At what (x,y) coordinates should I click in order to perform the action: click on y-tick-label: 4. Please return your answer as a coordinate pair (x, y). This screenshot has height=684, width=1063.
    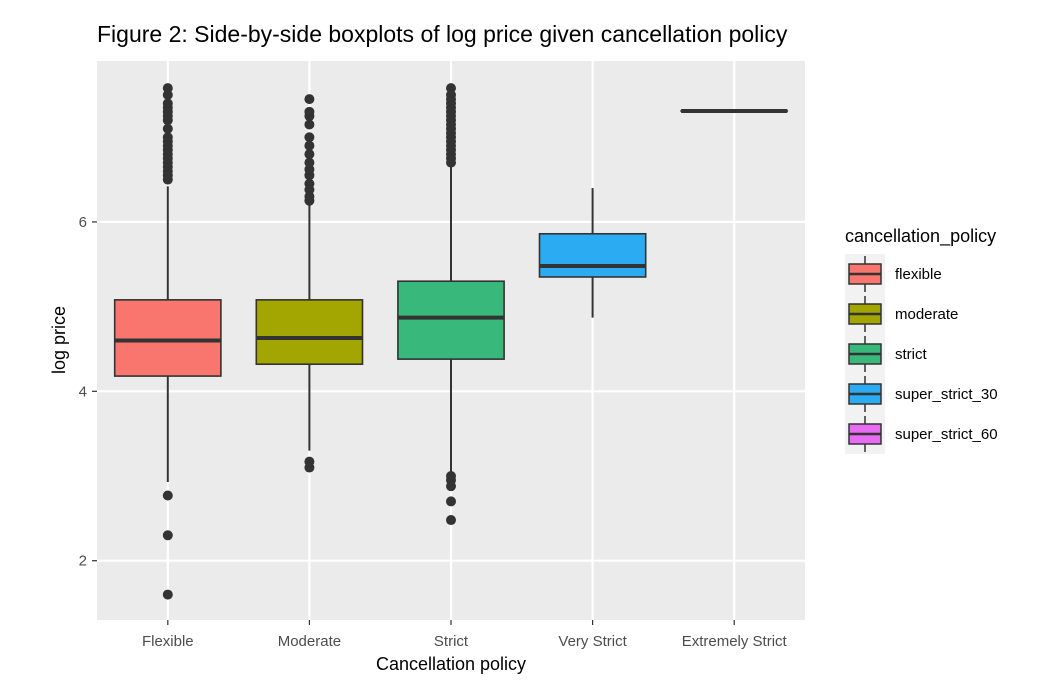
    Looking at the image, I should click on (83, 391).